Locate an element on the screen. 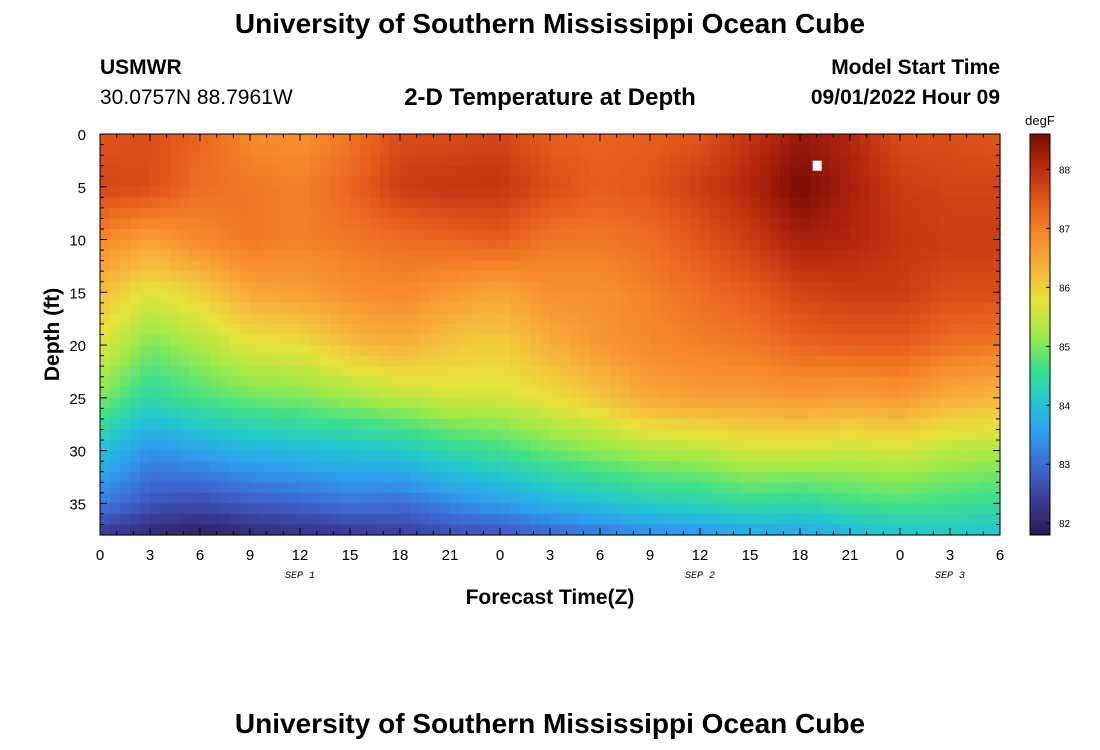  x-tick-label: 21 is located at coordinates (850, 555).